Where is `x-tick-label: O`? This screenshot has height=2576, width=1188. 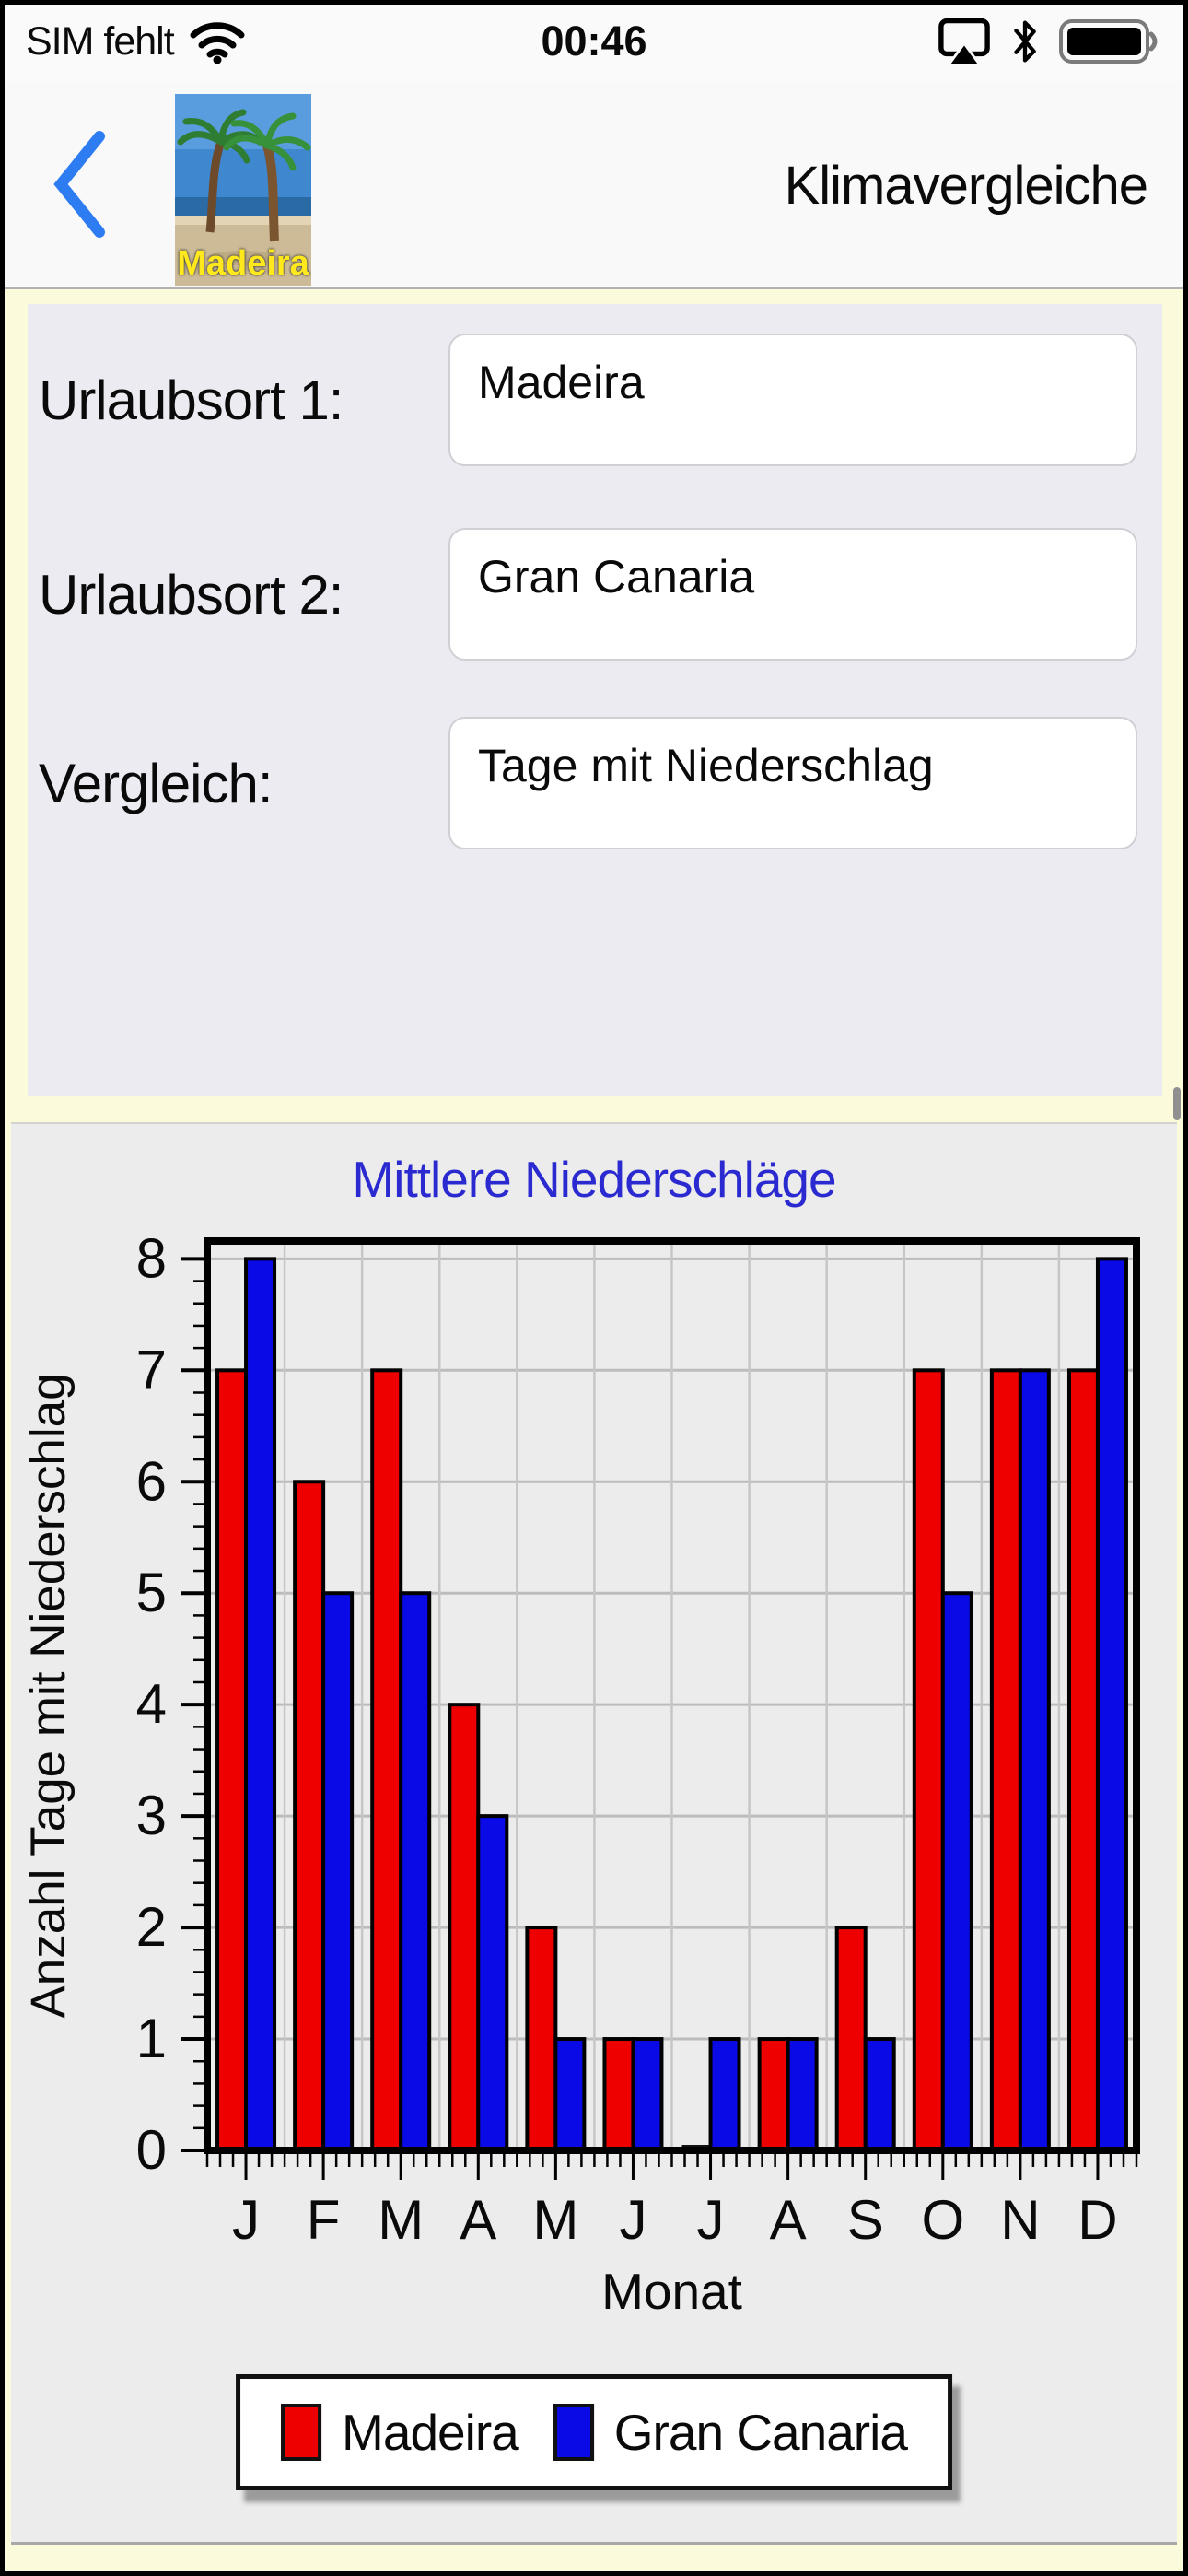
x-tick-label: O is located at coordinates (942, 2220).